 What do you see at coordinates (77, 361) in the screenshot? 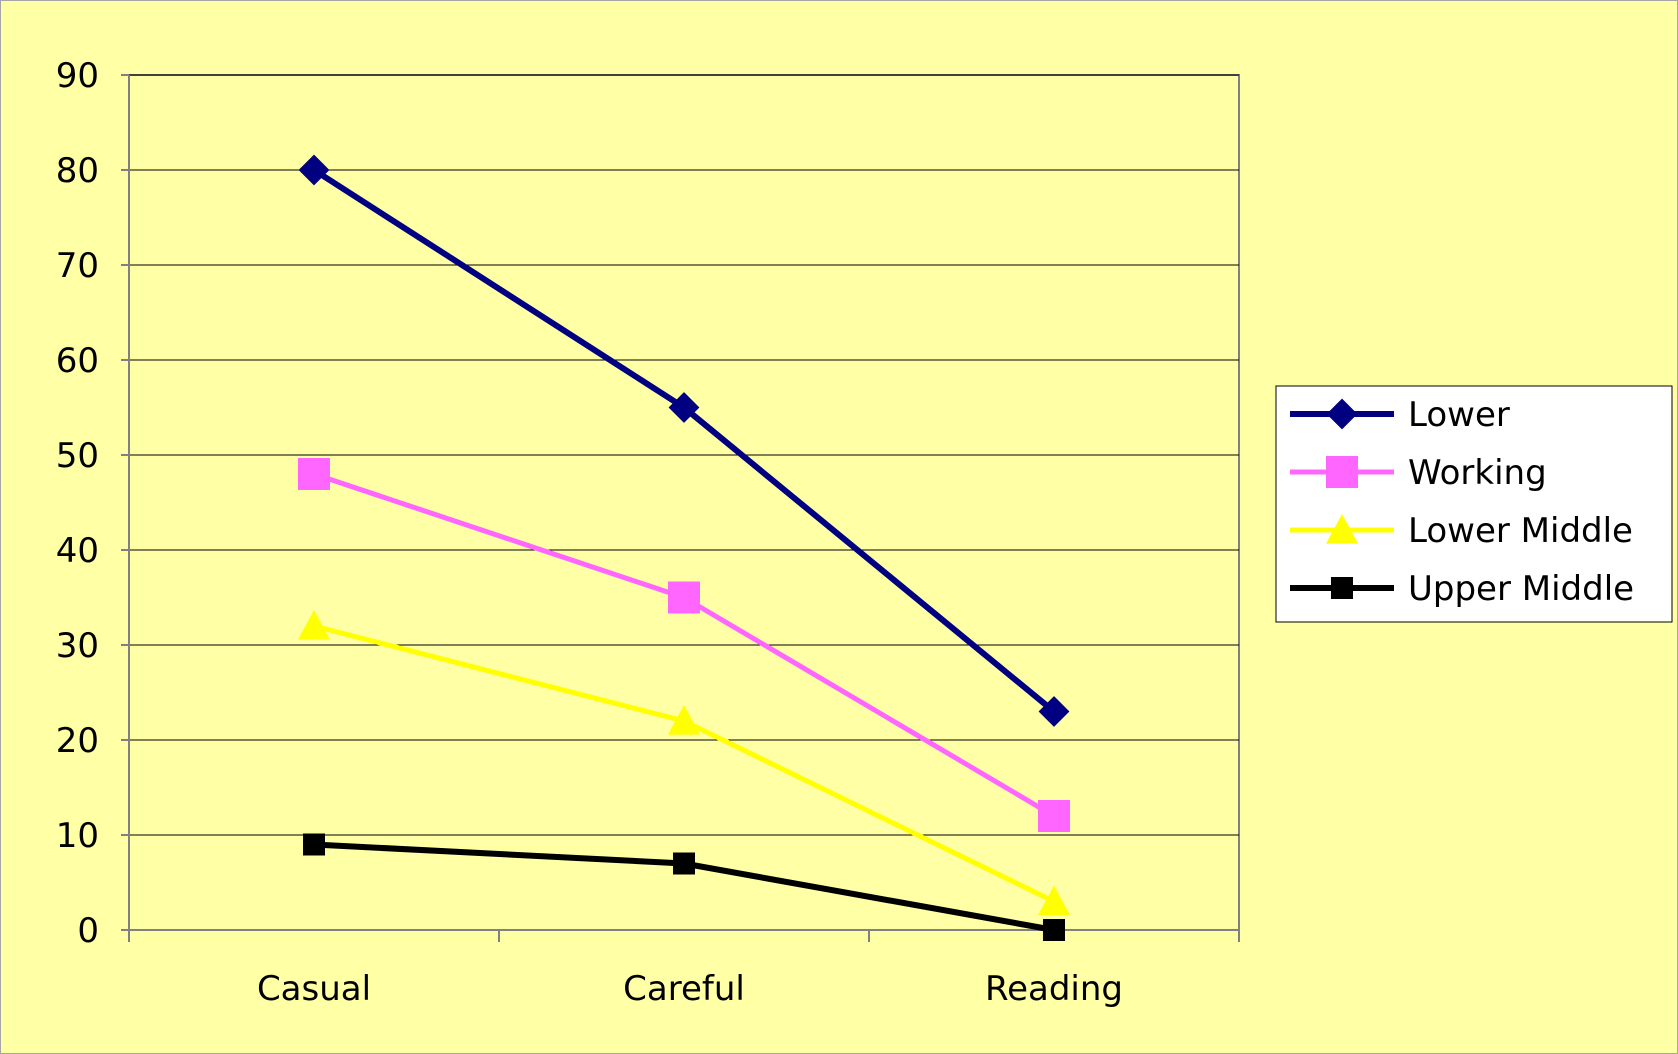
I see `y-tick-label: 60` at bounding box center [77, 361].